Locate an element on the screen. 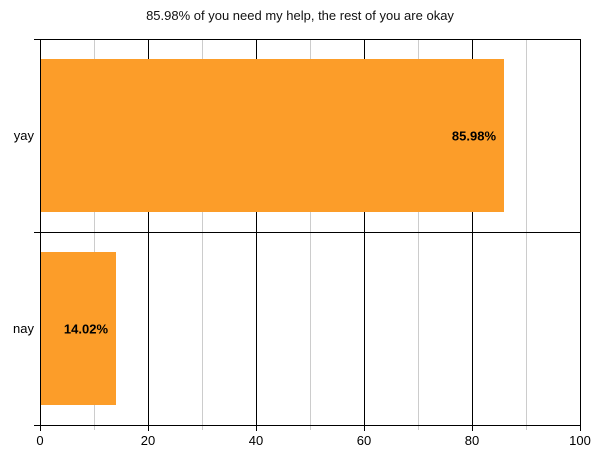 This screenshot has width=600, height=463. category-label-yay: yay is located at coordinates (23, 135).